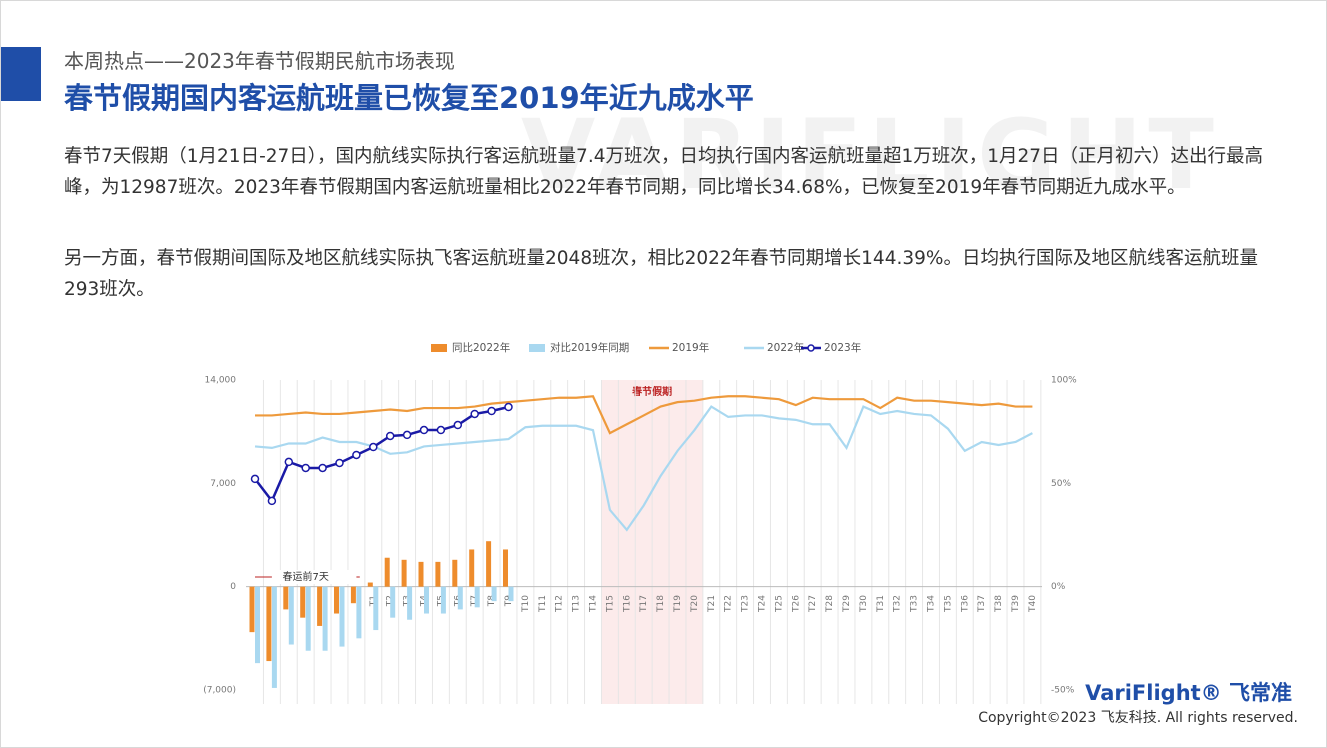 The image size is (1327, 748). Describe the element at coordinates (898, 604) in the screenshot. I see `x-tick-label: T32` at that location.